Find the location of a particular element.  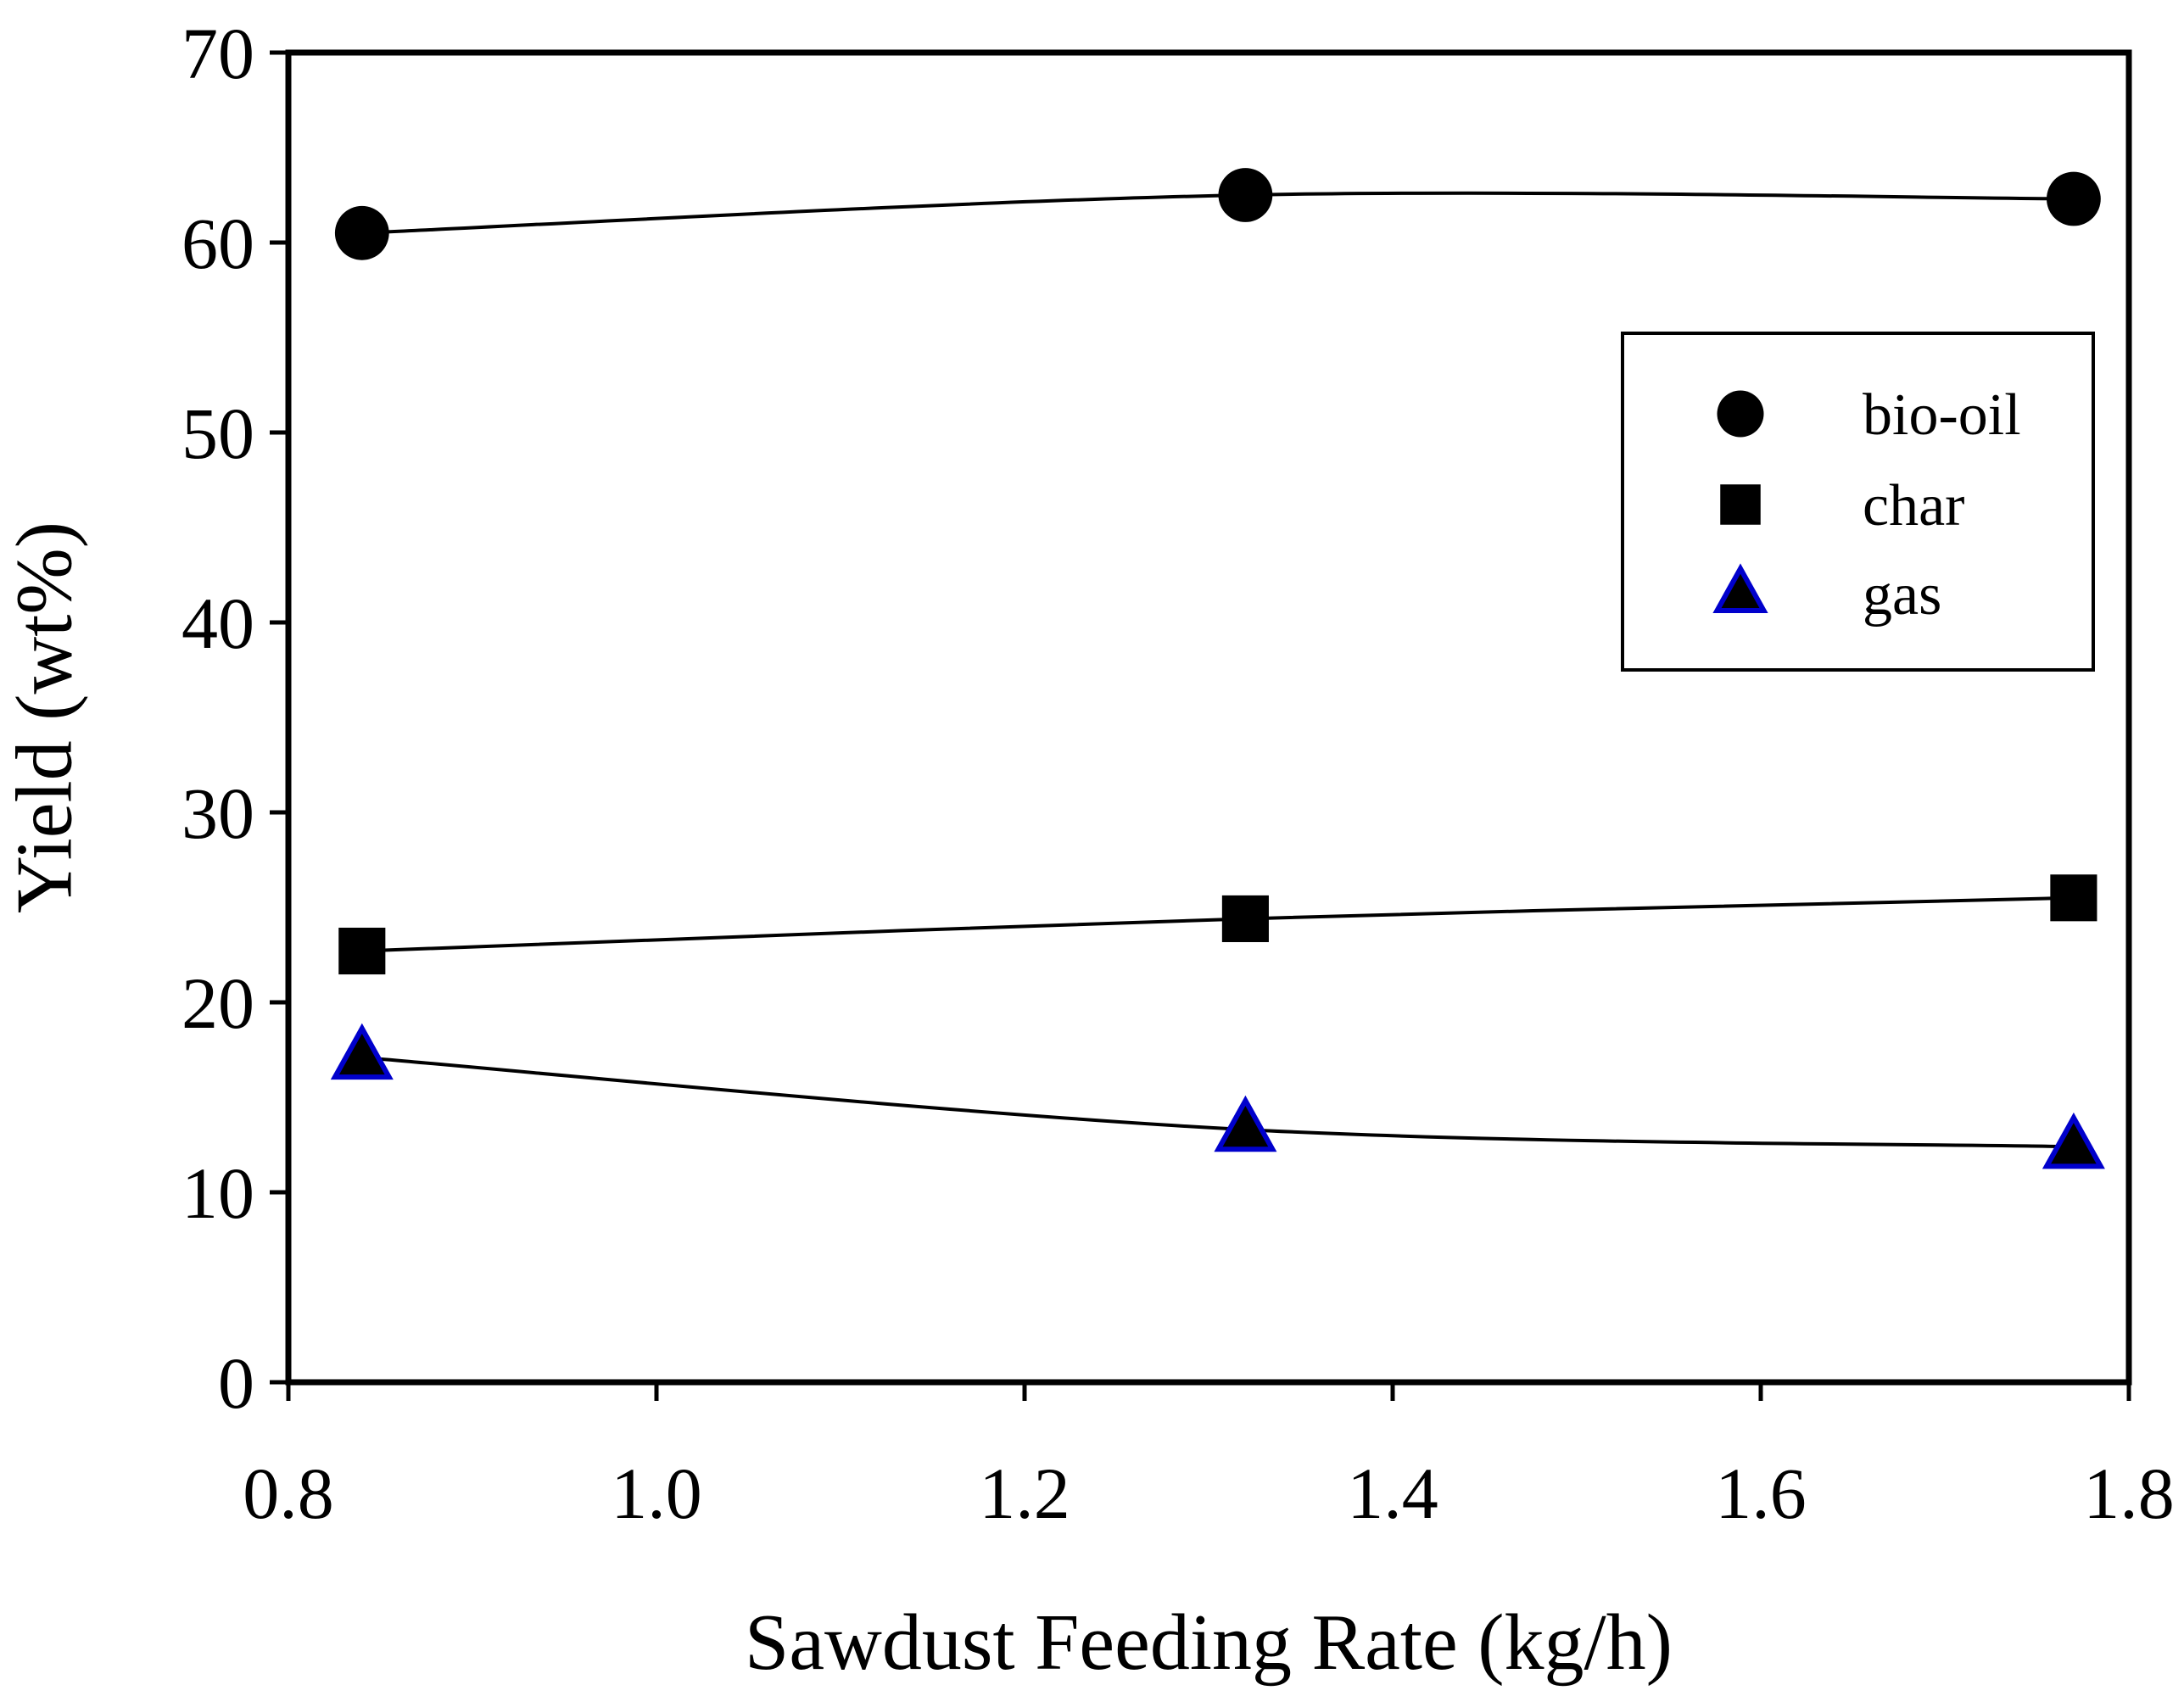

legend-label-char: char is located at coordinates (1913, 505).